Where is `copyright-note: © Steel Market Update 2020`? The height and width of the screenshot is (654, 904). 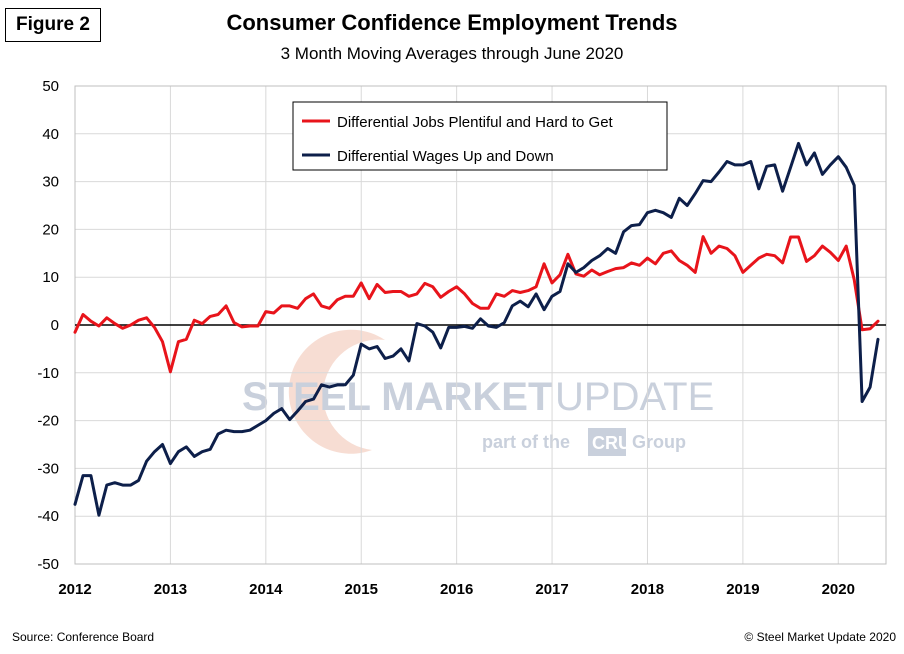
copyright-note: © Steel Market Update 2020 is located at coordinates (820, 637).